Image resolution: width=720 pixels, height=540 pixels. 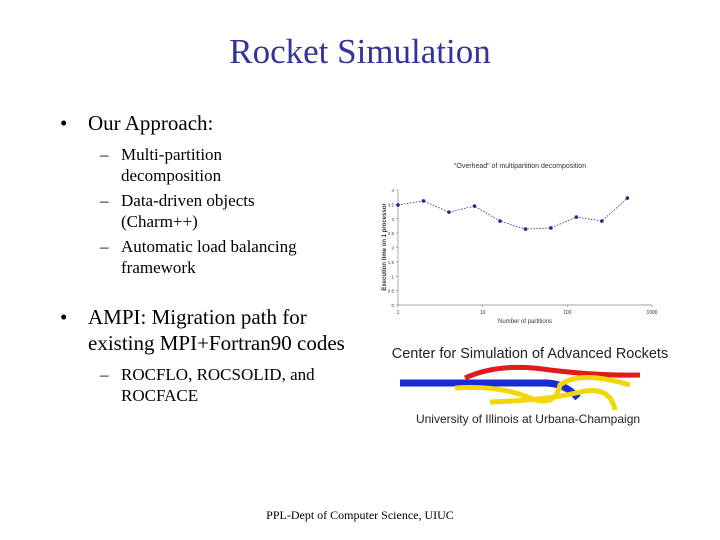 I want to click on y-tick-label: 3.5, so click(x=391, y=204).